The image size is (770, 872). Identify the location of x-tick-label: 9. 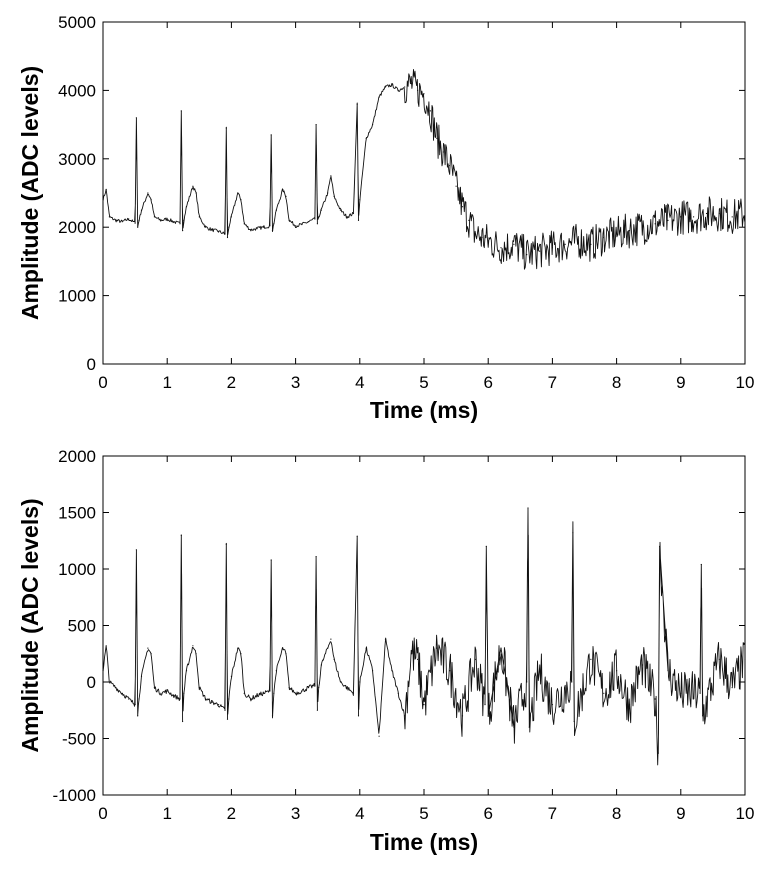
(680, 813).